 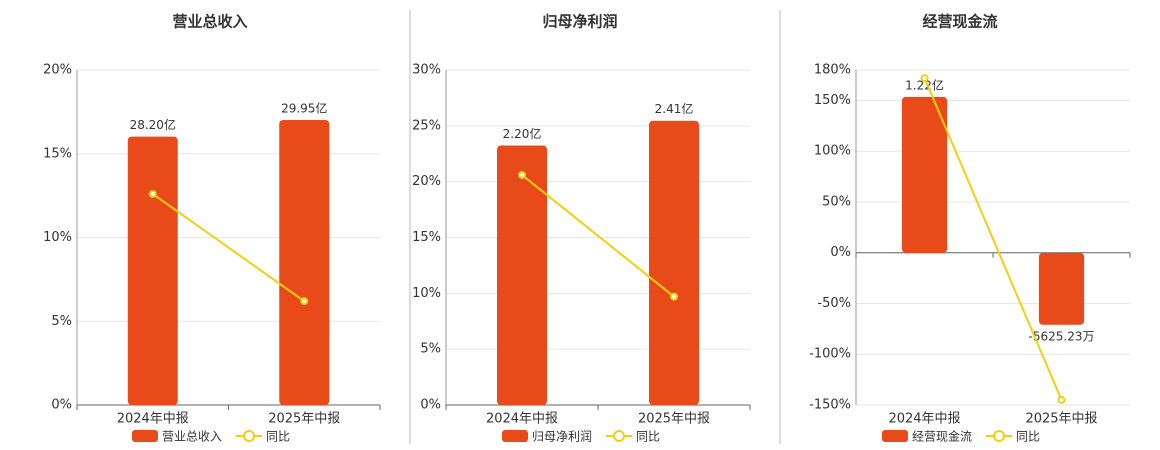 I want to click on y-tick-label: 25%, so click(x=426, y=125).